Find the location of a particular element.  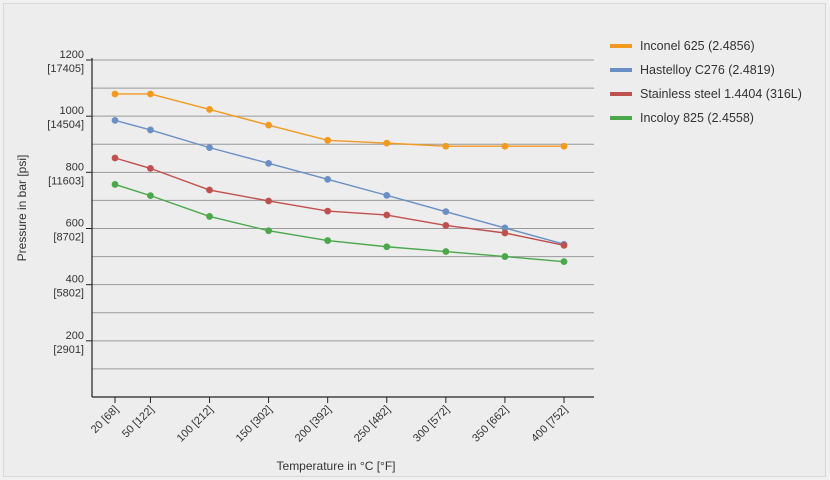

y-tick-label-bar: 1200 is located at coordinates (72, 55).